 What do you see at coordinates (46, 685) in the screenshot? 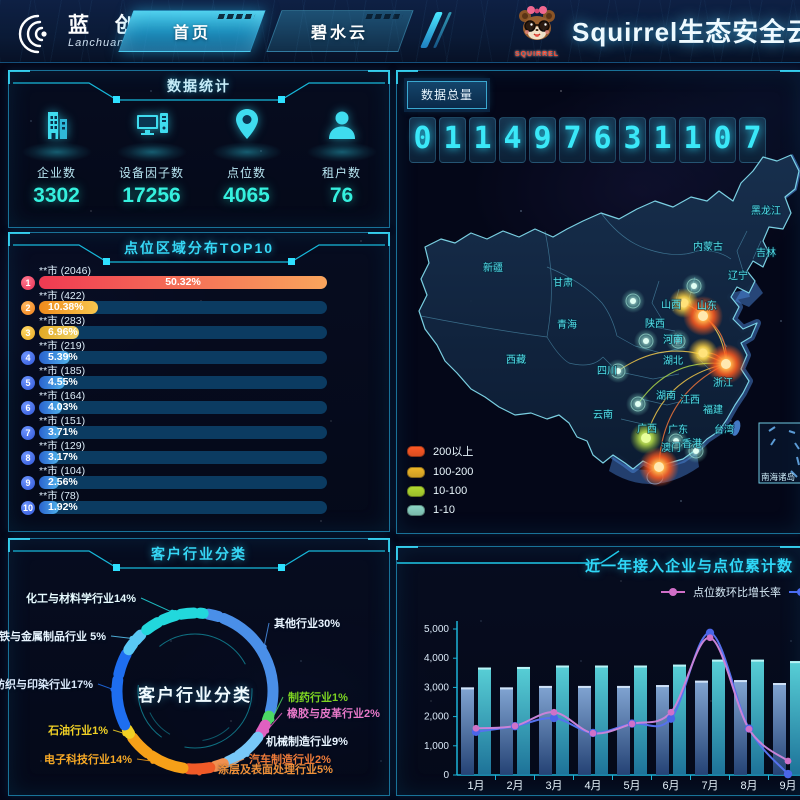
I see `donut-label: 纺织与印染行业17%` at bounding box center [46, 685].